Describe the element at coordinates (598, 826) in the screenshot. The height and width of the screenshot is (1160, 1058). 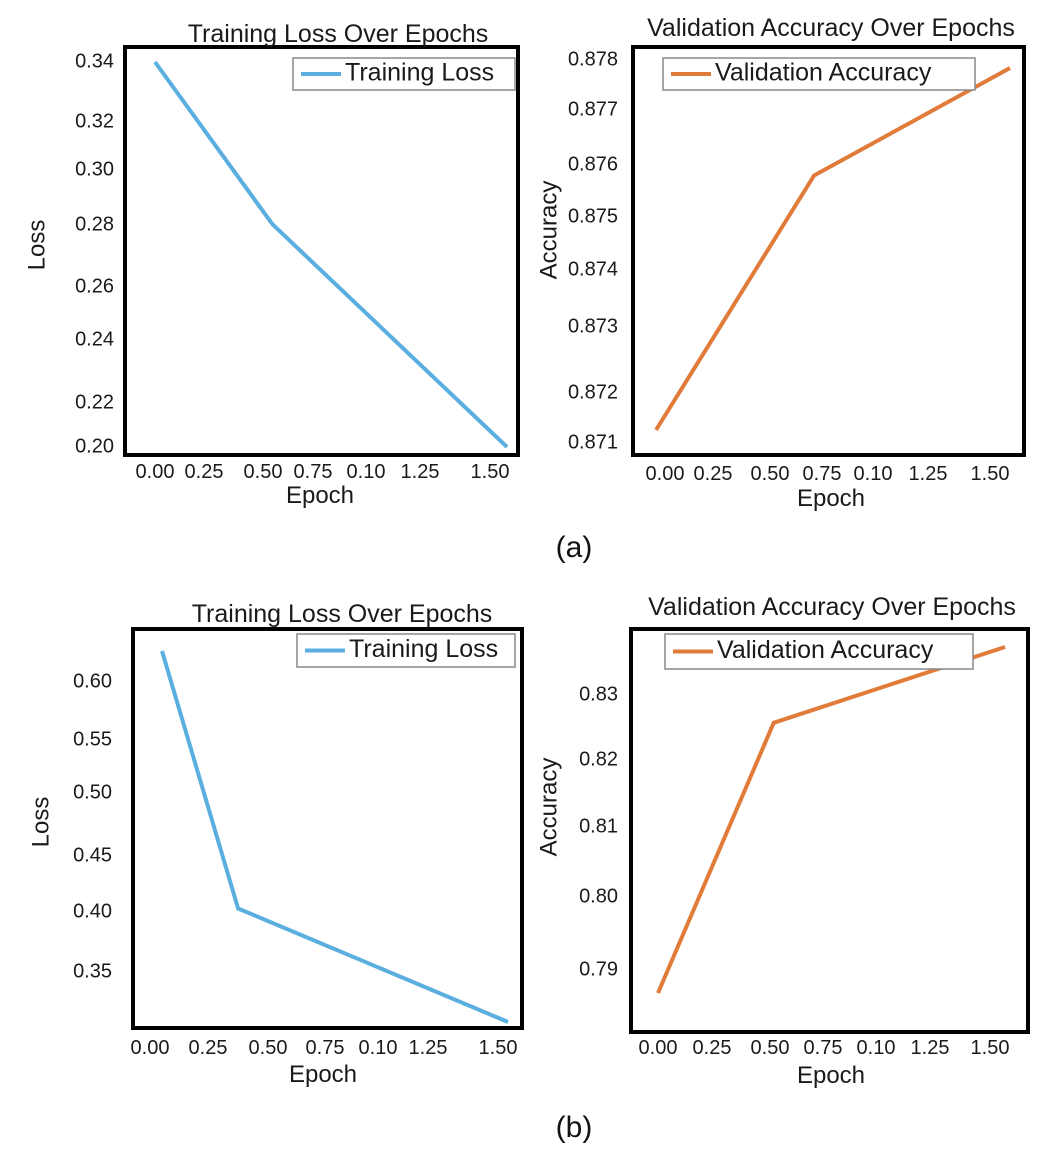
I see `y-tick-label: 0.81` at that location.